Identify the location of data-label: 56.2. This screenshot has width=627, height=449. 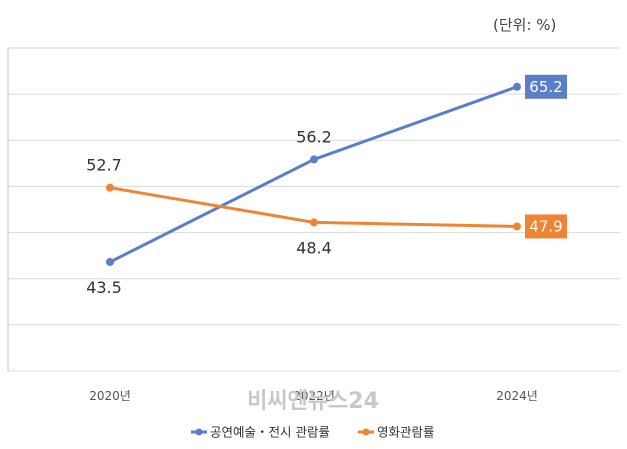
(314, 136).